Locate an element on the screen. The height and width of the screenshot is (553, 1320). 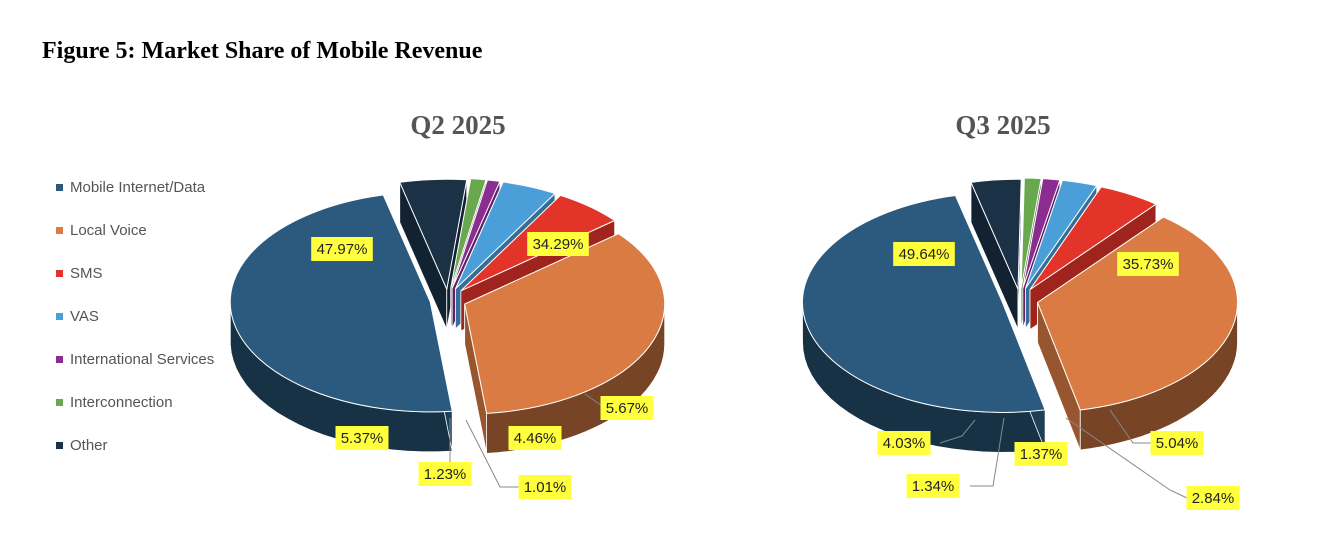
data-label-text: 1.01% is located at coordinates (545, 487).